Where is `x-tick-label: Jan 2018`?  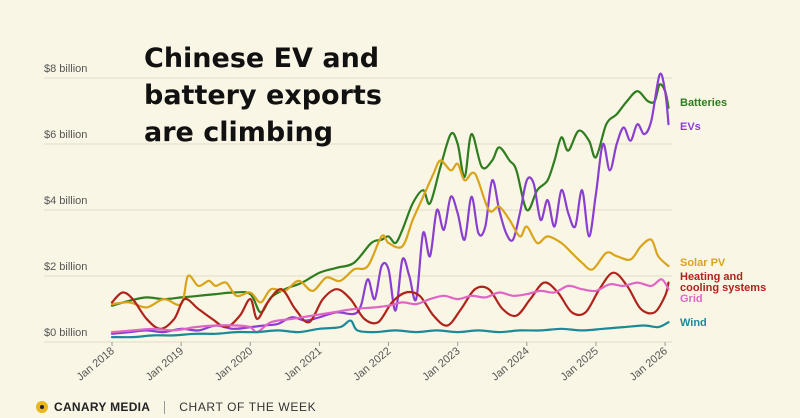 x-tick-label: Jan 2018 is located at coordinates (96, 364).